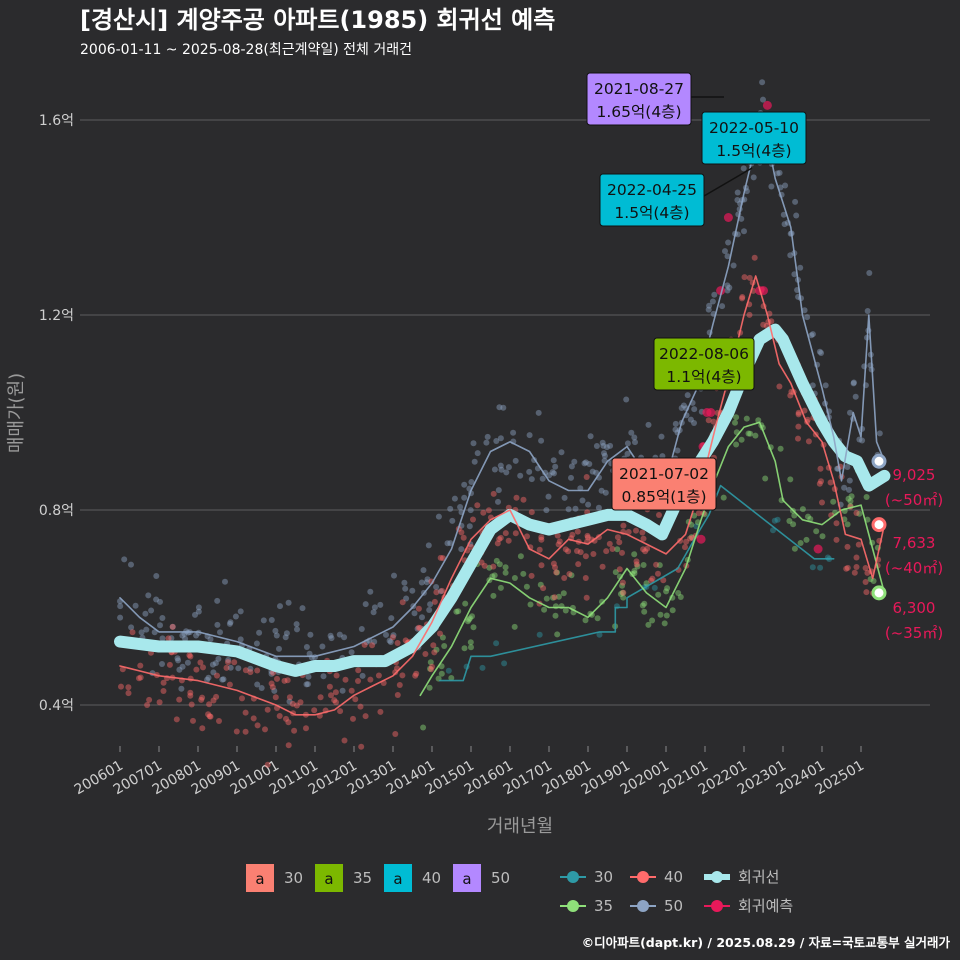  Describe the element at coordinates (362, 878) in the screenshot. I see `legend-label: 35` at that location.